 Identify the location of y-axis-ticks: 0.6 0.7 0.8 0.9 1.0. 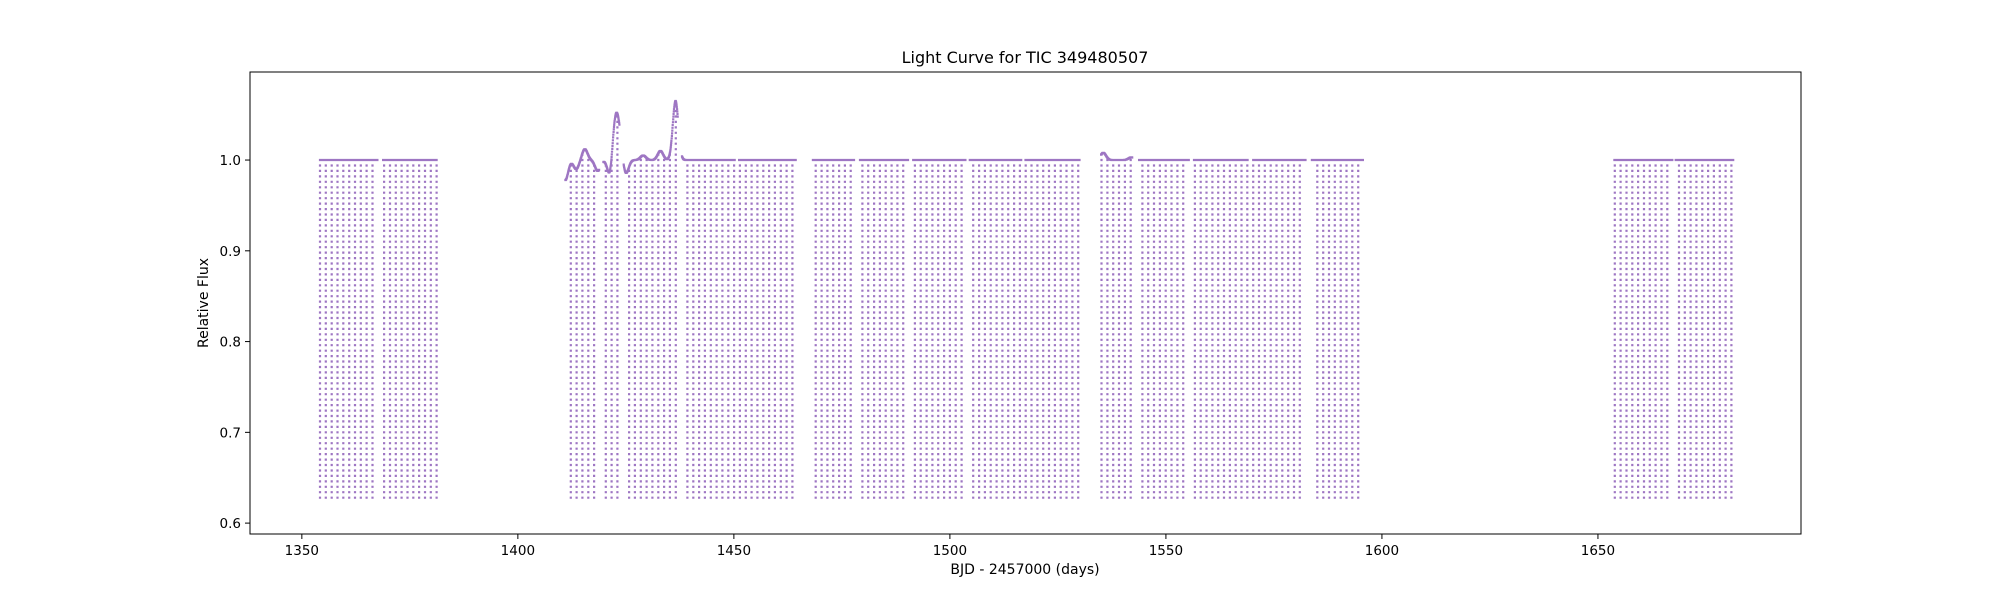
(235, 342).